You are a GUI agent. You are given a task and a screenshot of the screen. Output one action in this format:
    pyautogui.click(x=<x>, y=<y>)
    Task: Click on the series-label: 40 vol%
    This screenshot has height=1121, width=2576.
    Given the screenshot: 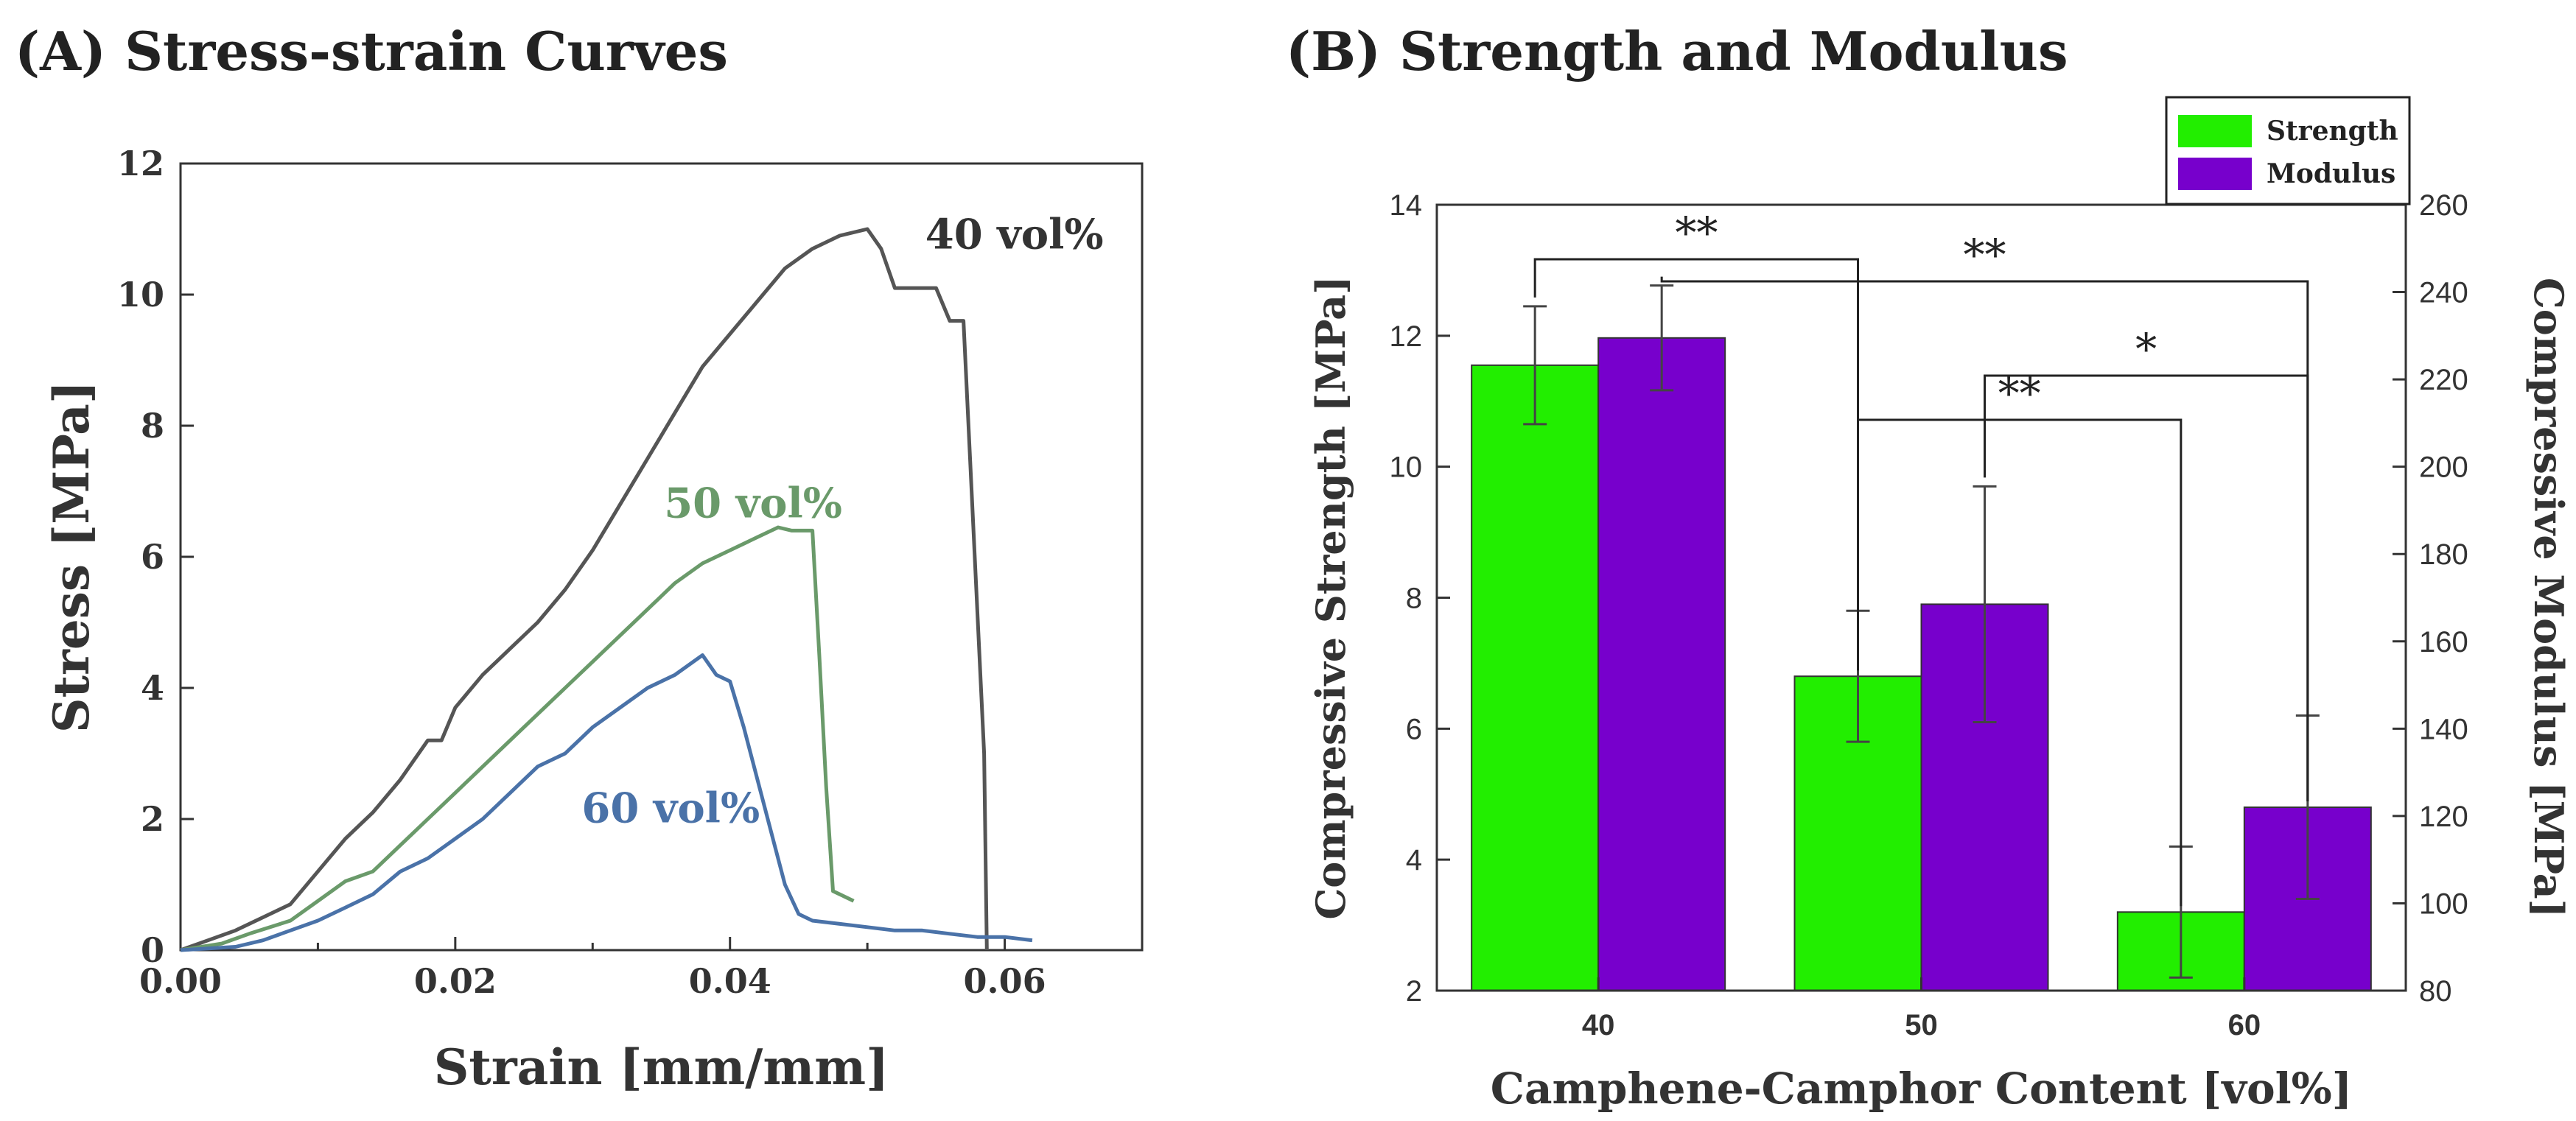 What is the action you would take?
    pyautogui.click(x=1014, y=235)
    